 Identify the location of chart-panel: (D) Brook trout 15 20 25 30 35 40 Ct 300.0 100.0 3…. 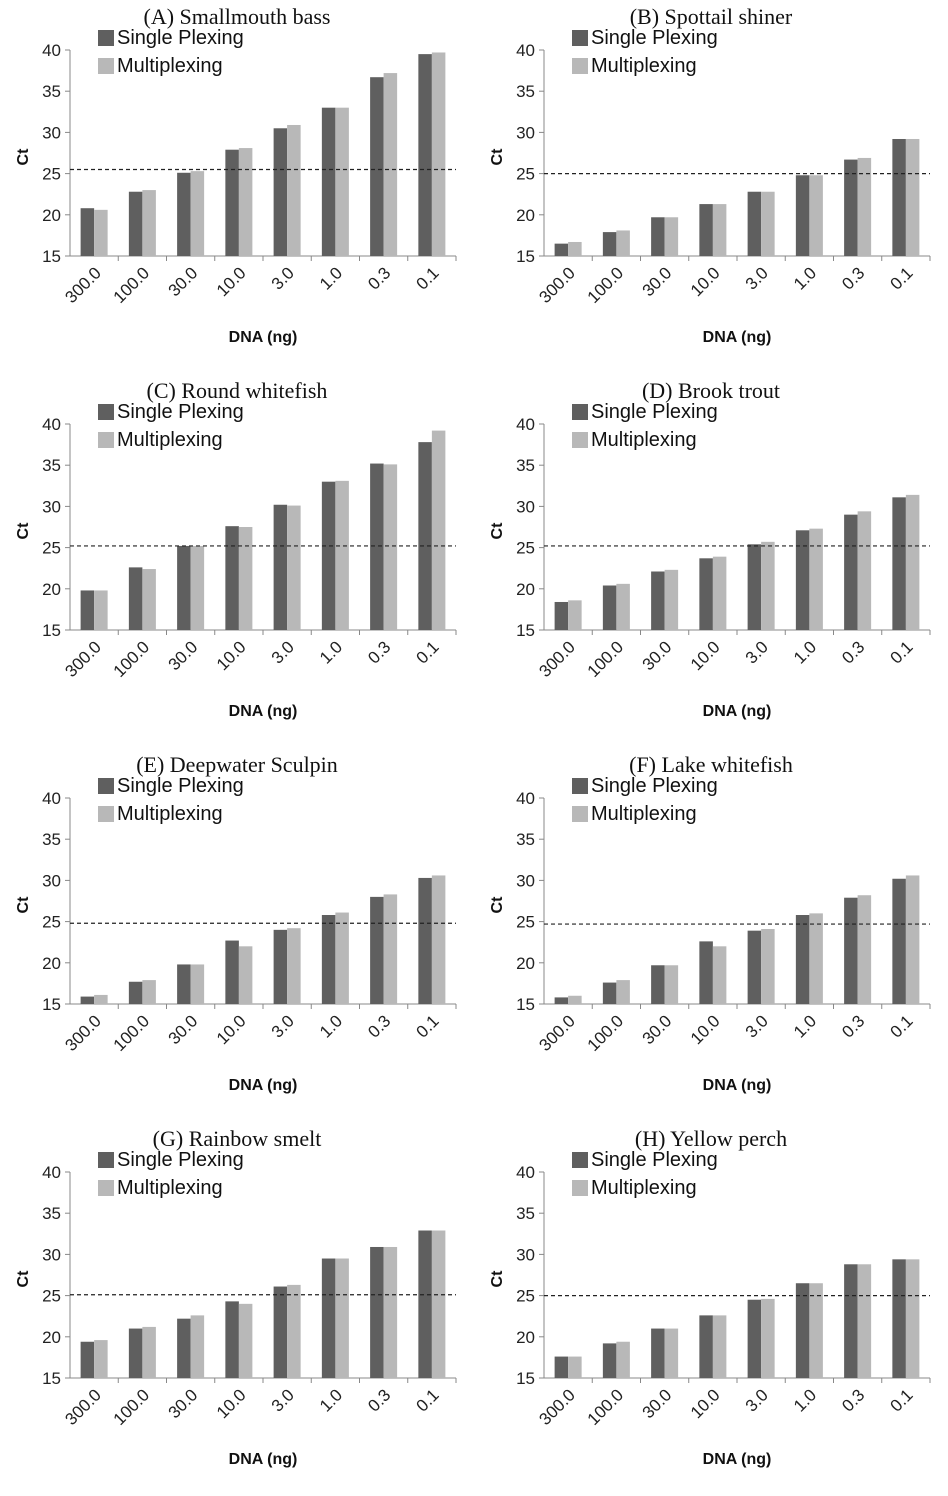
(711, 561).